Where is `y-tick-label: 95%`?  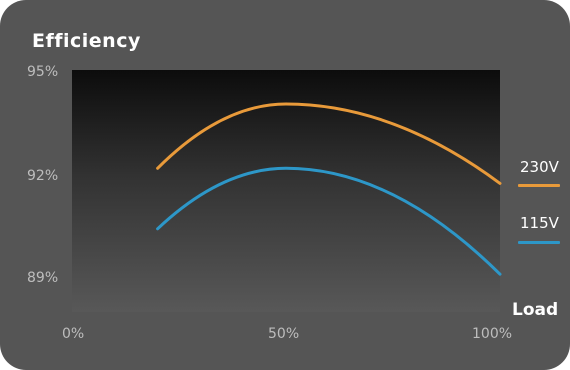
y-tick-label: 95% is located at coordinates (43, 72).